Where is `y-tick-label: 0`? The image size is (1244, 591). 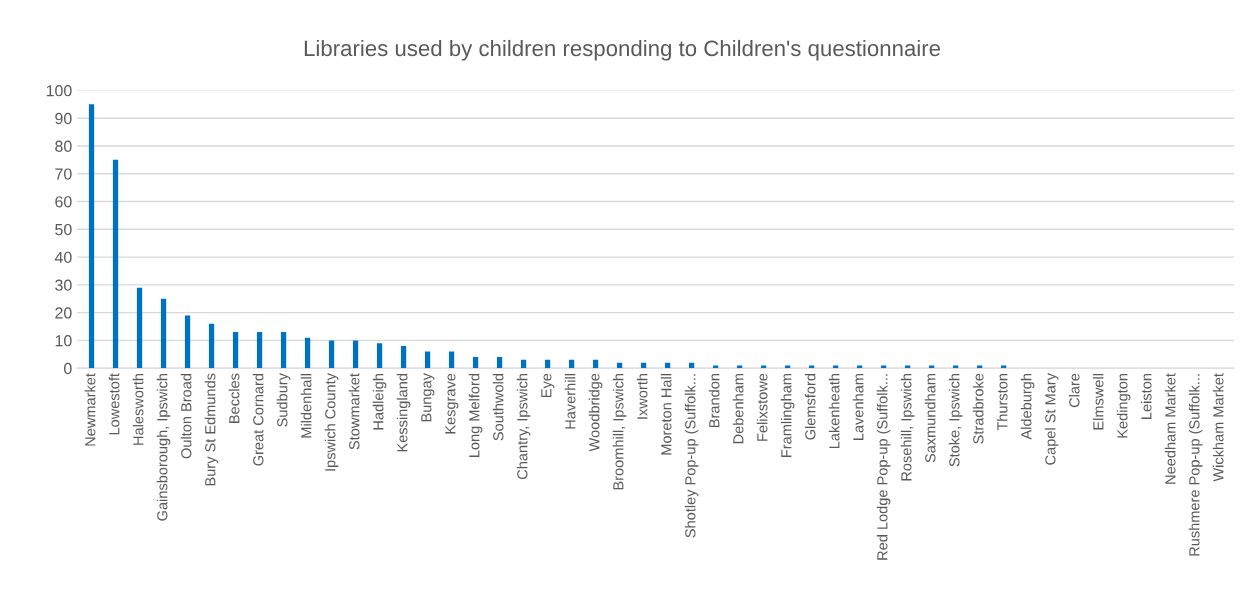
y-tick-label: 0 is located at coordinates (68, 368).